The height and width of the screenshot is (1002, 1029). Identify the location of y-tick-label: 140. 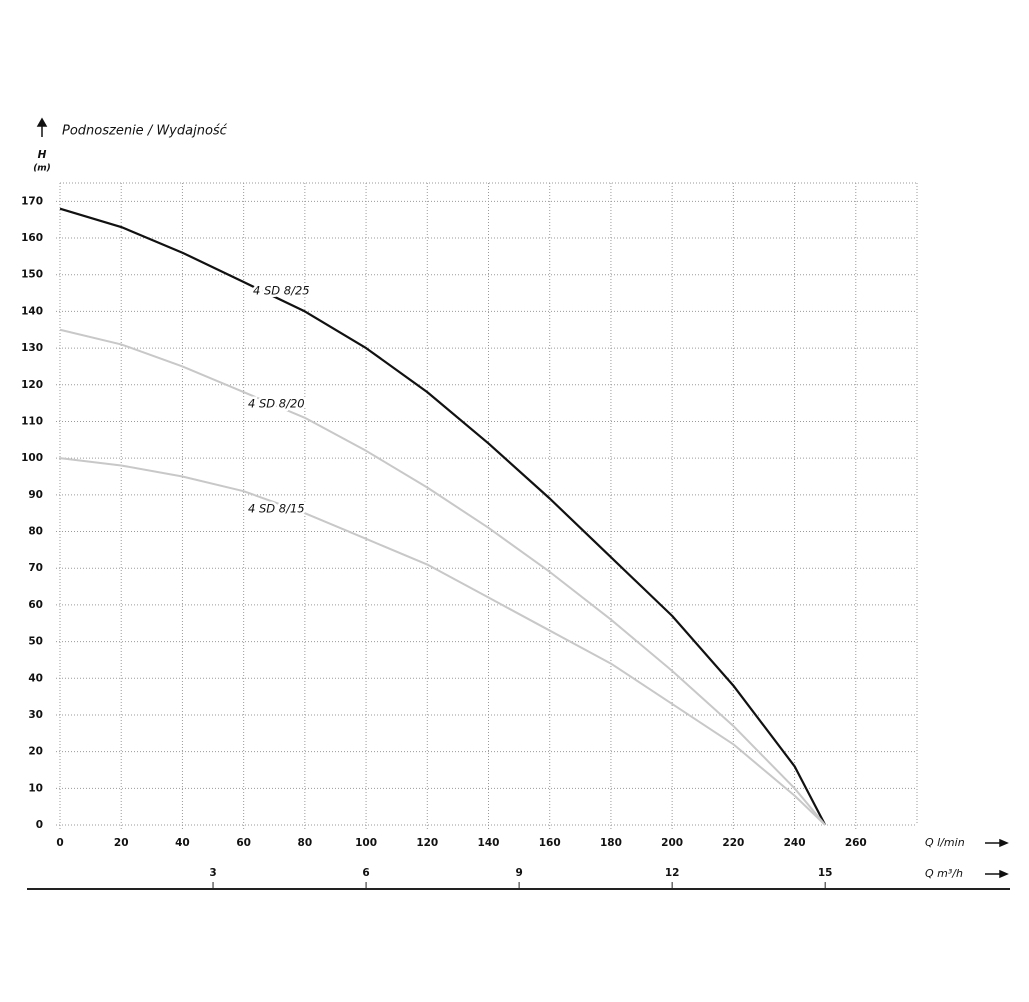
(32, 311).